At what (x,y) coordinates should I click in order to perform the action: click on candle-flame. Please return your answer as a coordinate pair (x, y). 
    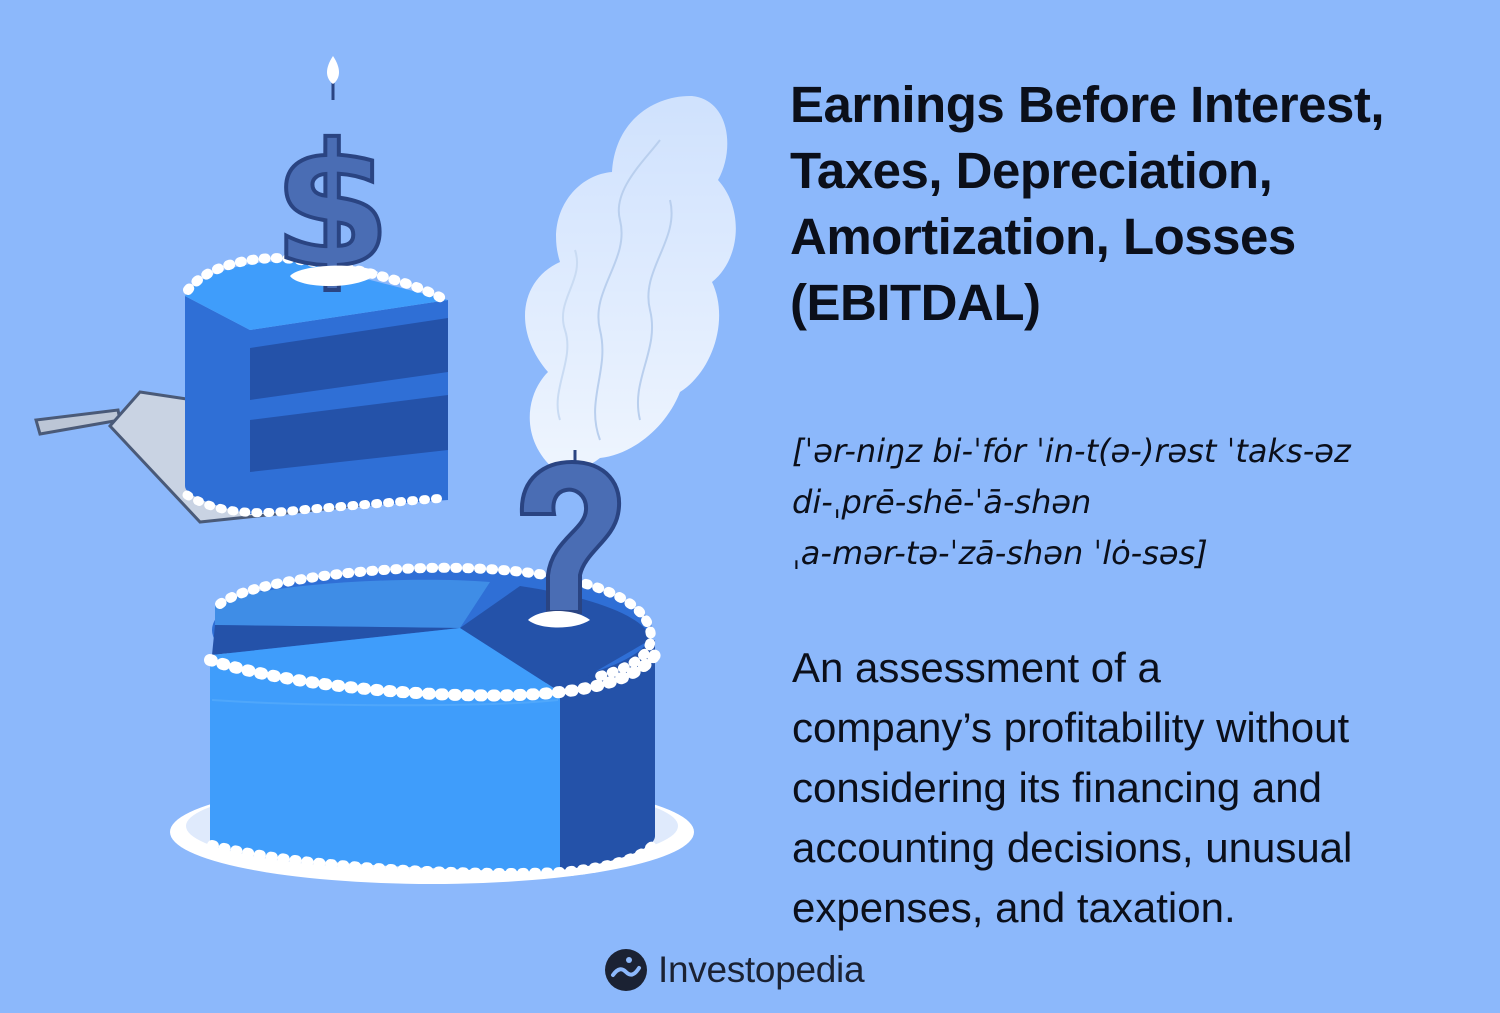
    Looking at the image, I should click on (333, 70).